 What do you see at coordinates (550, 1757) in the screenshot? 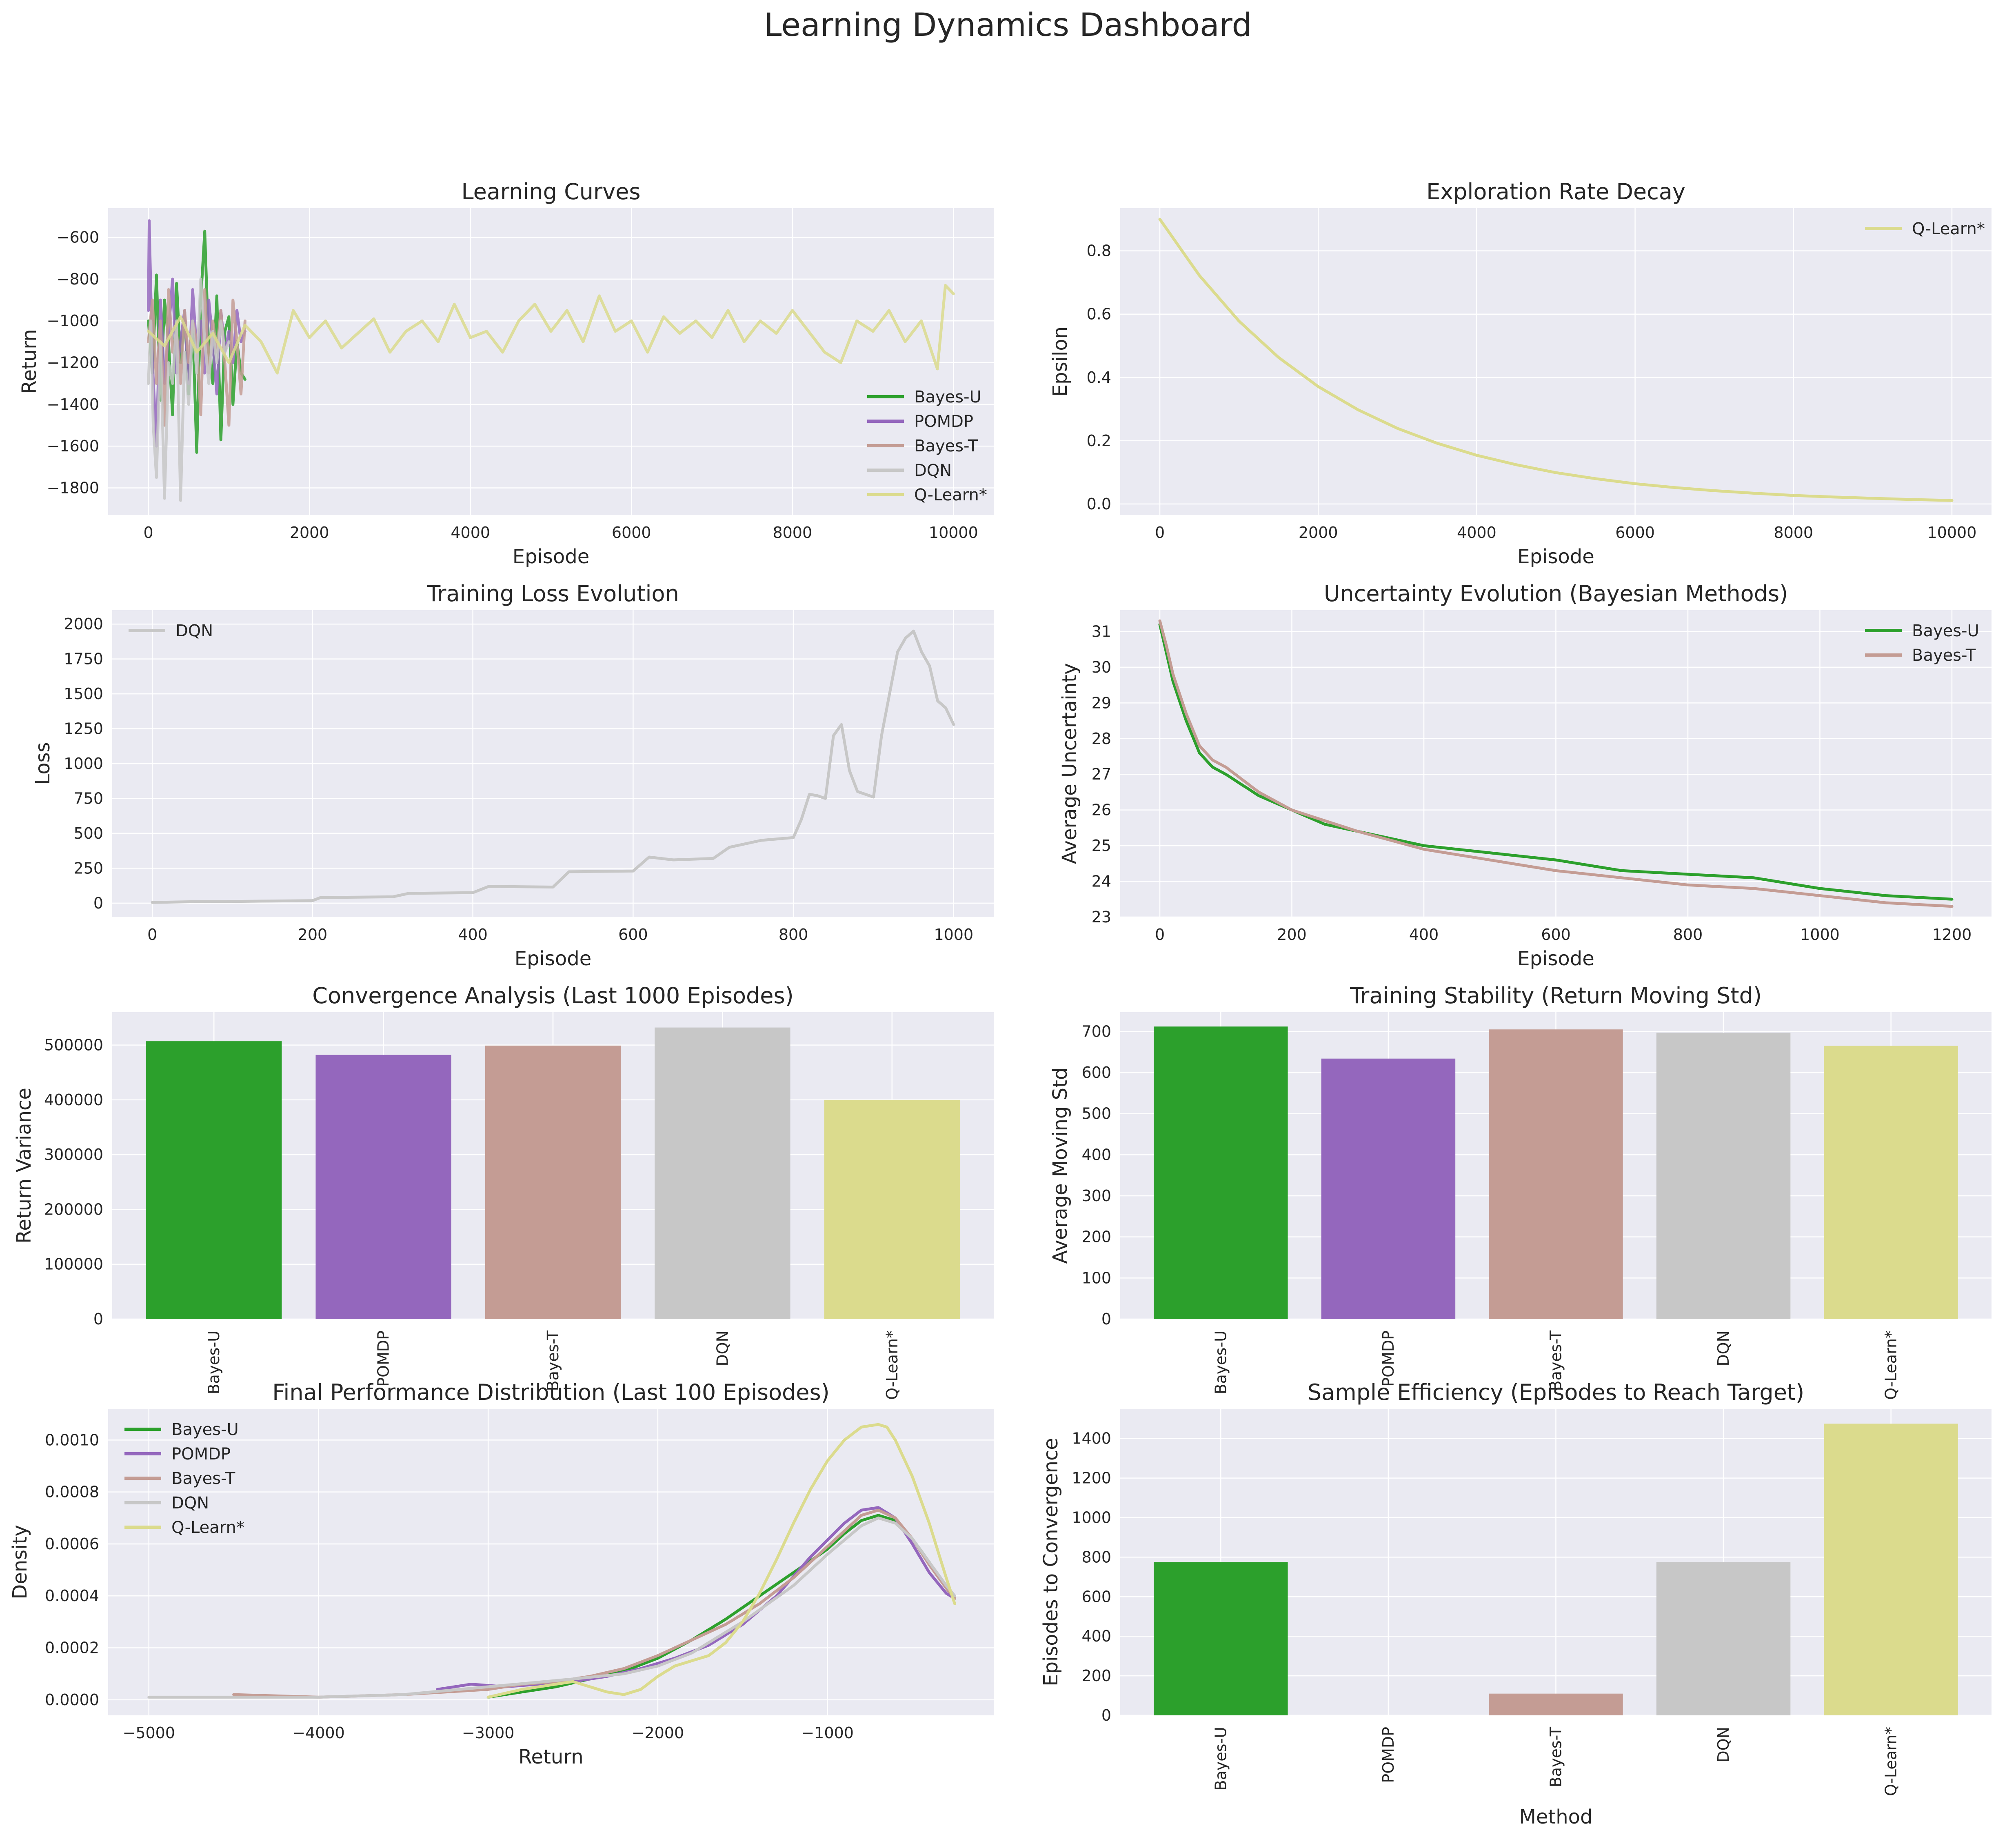
I see `x-axis-label: Return` at bounding box center [550, 1757].